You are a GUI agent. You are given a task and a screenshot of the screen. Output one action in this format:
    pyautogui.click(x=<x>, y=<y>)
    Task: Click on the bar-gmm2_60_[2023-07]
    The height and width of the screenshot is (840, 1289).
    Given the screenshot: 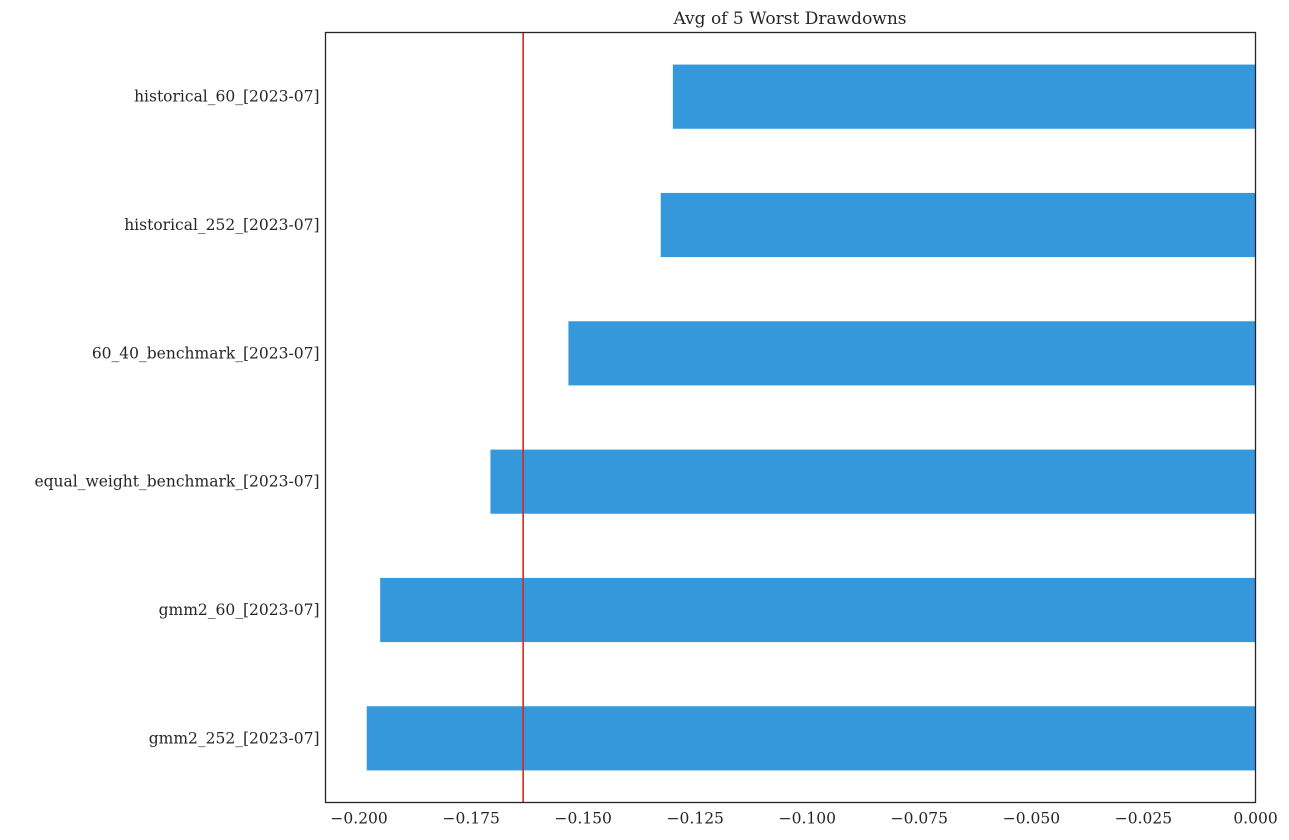 What is the action you would take?
    pyautogui.click(x=818, y=610)
    